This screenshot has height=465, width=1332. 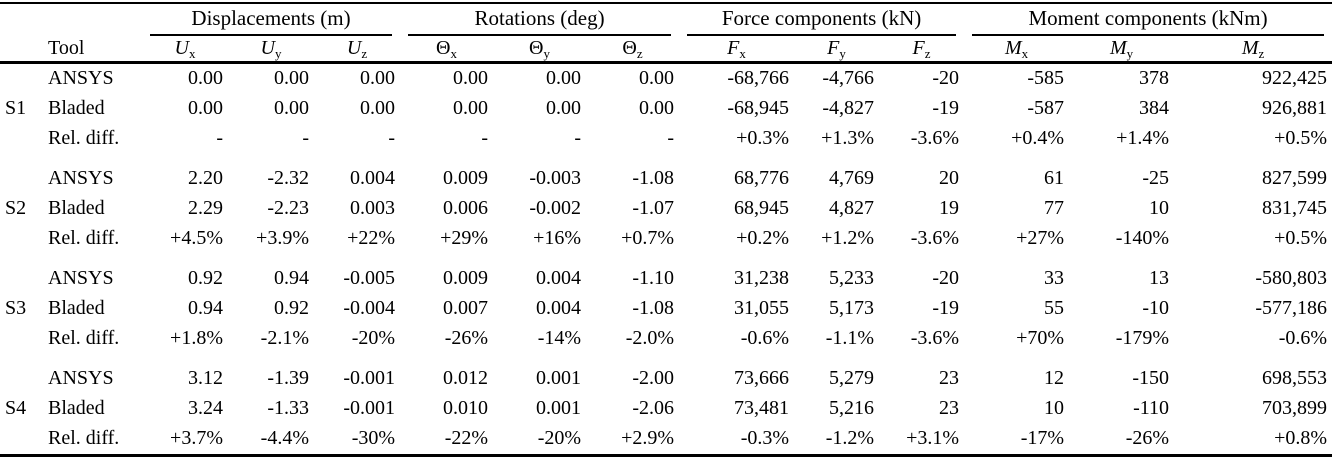 What do you see at coordinates (1303, 338) in the screenshot?
I see `value-cell-mz: -0.6%` at bounding box center [1303, 338].